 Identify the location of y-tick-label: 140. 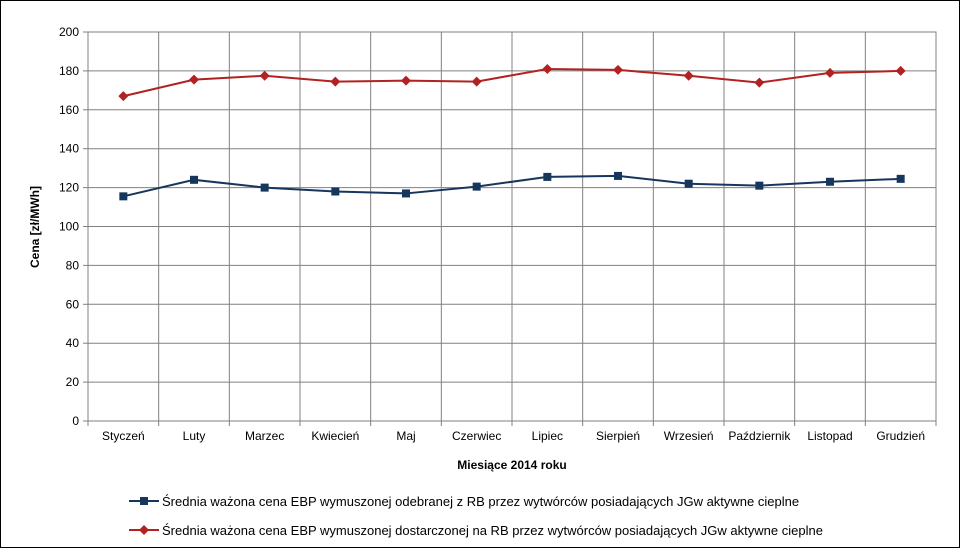
(69, 149).